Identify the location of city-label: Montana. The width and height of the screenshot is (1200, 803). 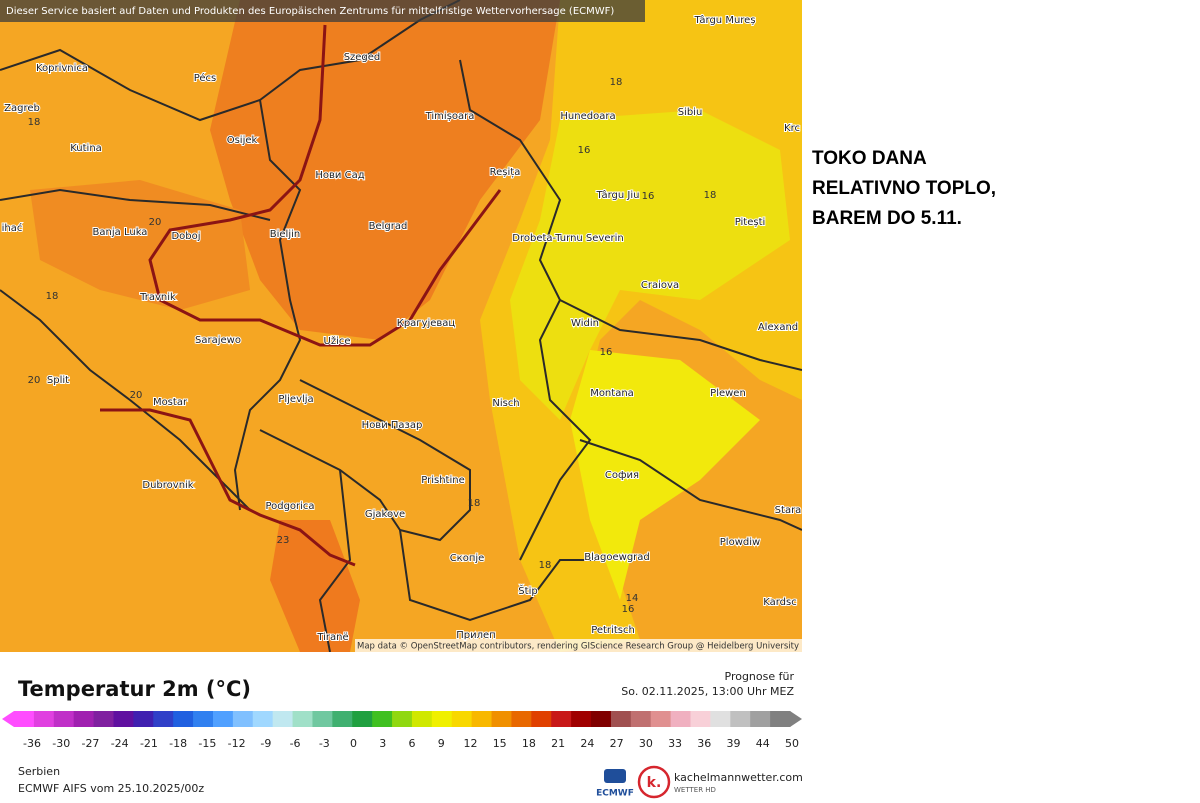
(612, 393).